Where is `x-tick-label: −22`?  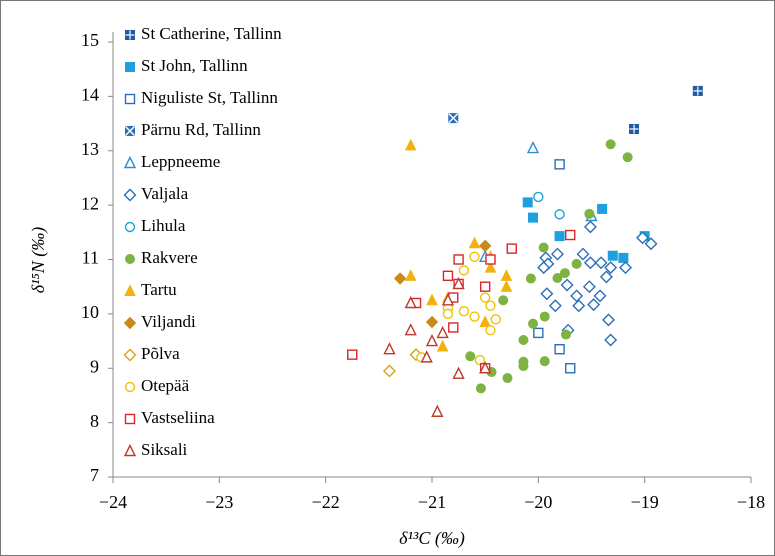 x-tick-label: −22 is located at coordinates (326, 502).